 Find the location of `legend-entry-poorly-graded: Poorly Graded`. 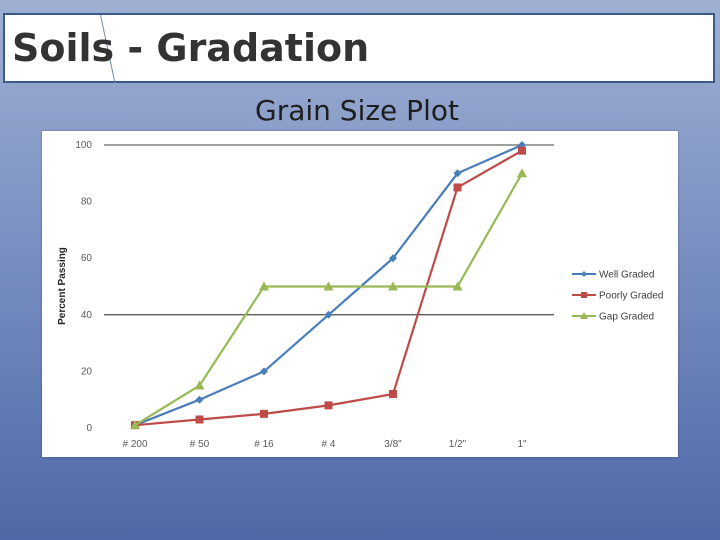

legend-entry-poorly-graded: Poorly Graded is located at coordinates (617, 296).